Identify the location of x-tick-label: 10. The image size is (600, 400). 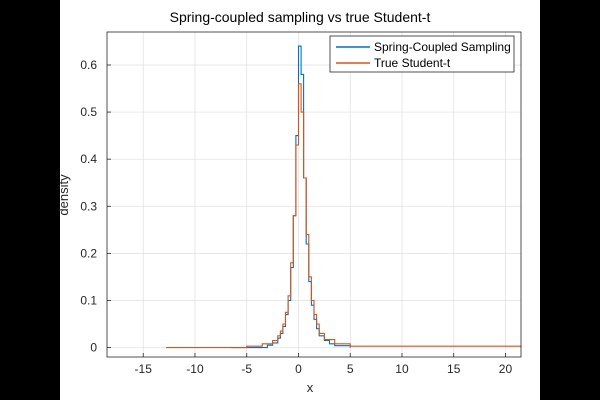
(402, 369).